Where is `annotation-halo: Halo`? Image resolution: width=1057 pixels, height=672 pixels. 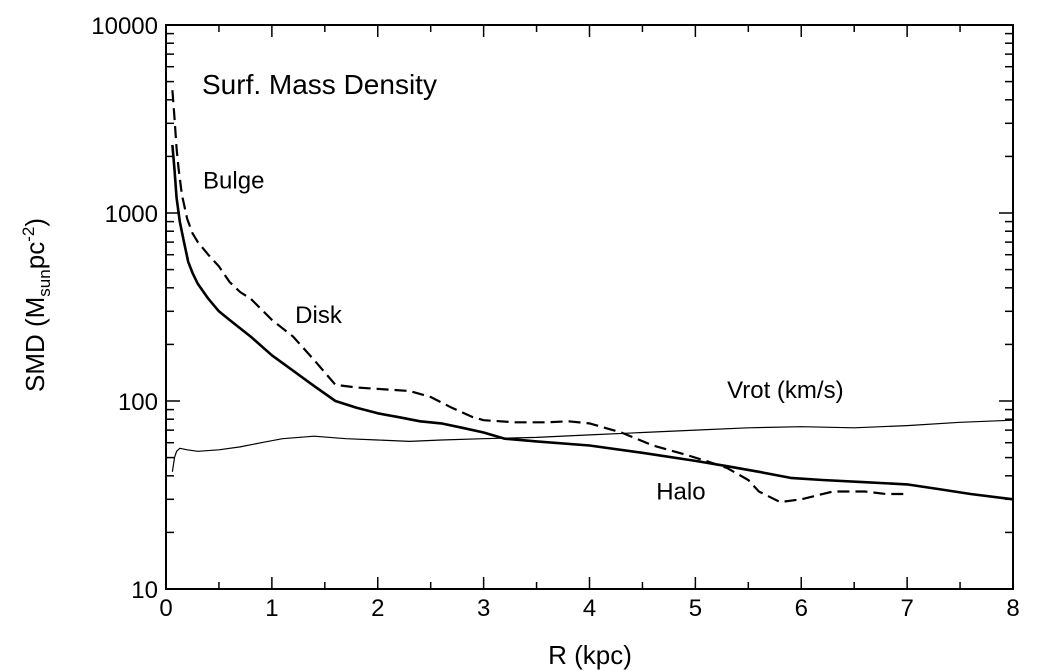
annotation-halo: Halo is located at coordinates (680, 491).